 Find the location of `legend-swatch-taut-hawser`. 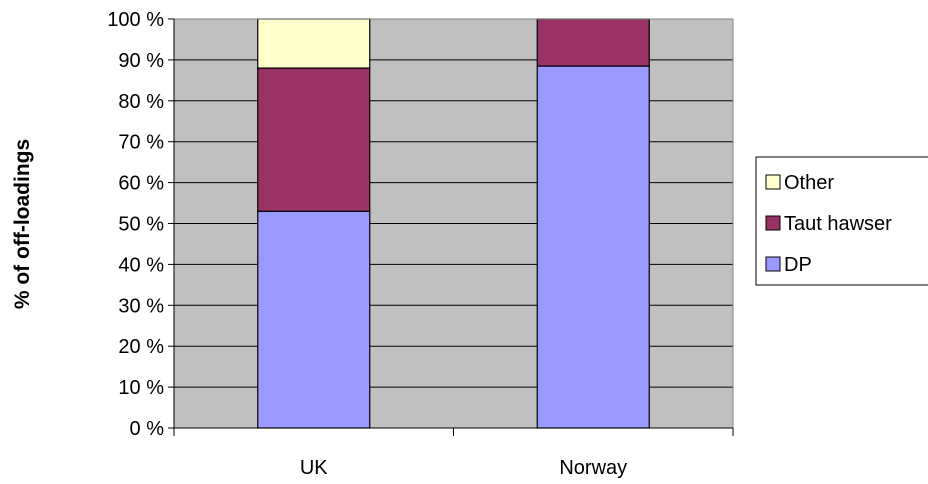

legend-swatch-taut-hawser is located at coordinates (773, 223).